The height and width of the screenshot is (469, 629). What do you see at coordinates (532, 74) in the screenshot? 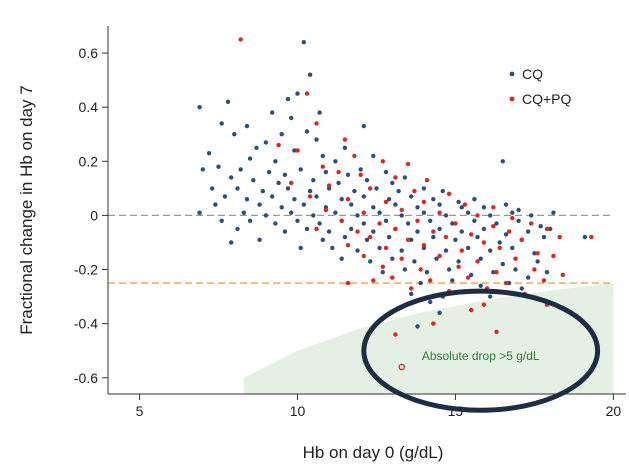
I see `legend-label-cq: CQ` at bounding box center [532, 74].